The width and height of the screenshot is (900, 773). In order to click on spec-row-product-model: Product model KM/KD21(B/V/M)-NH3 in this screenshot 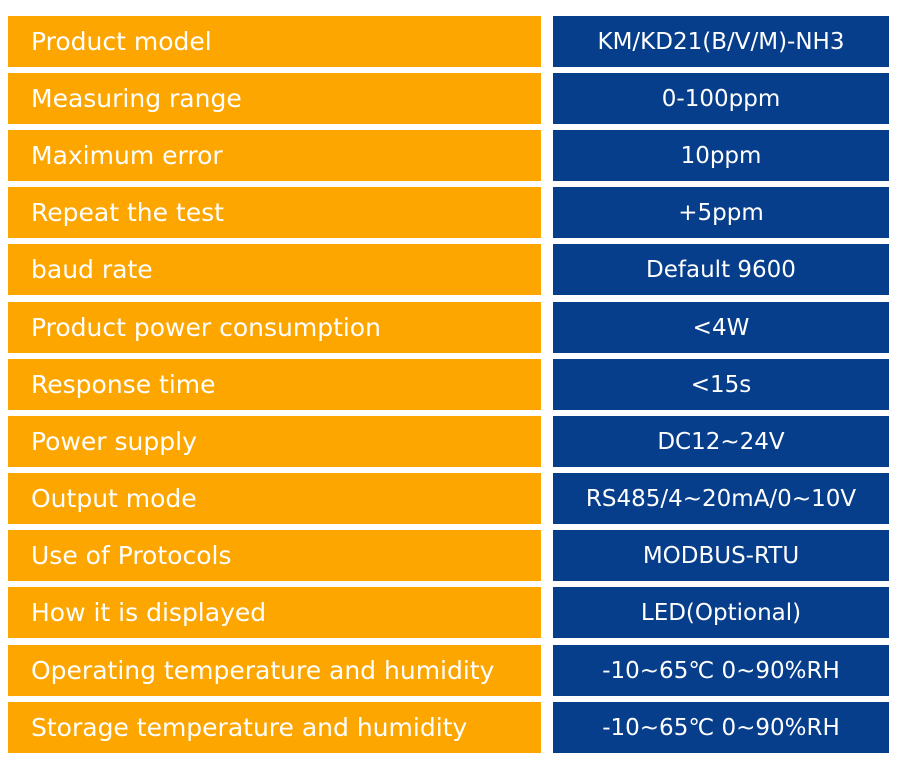, I will do `click(450, 41)`.